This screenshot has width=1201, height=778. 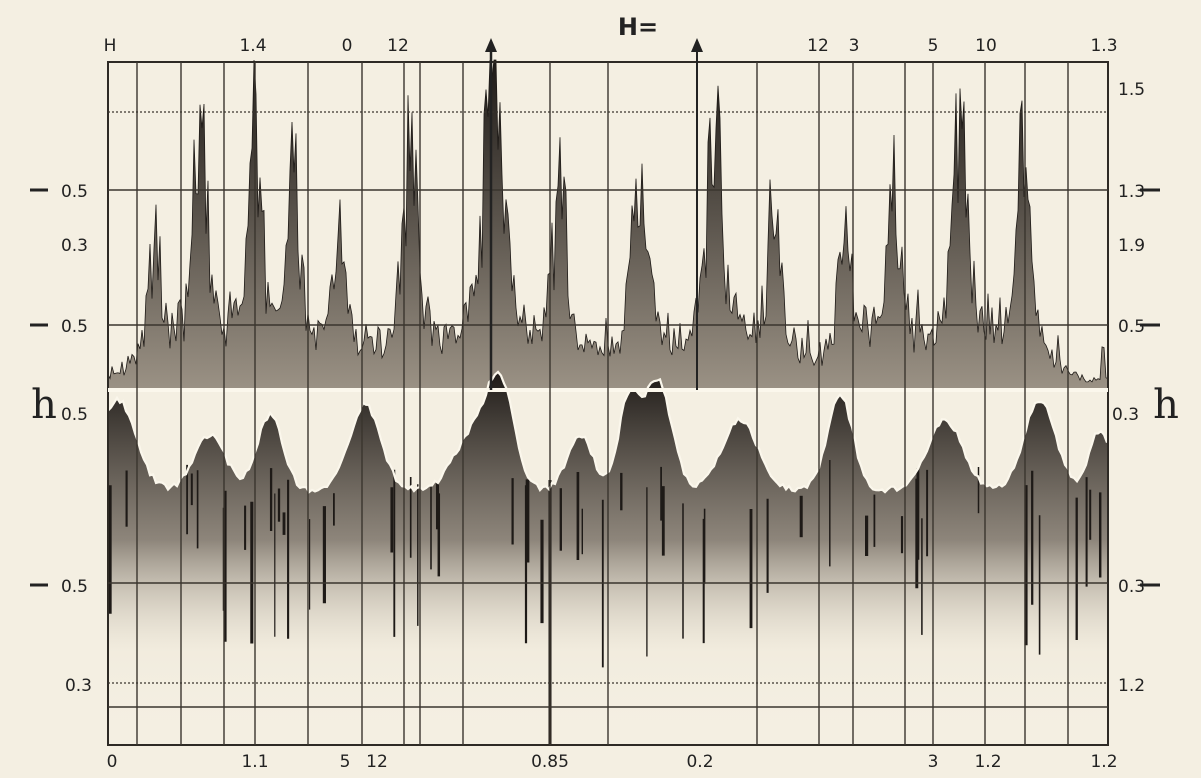 What do you see at coordinates (699, 762) in the screenshot?
I see `bottom-label: 0.2` at bounding box center [699, 762].